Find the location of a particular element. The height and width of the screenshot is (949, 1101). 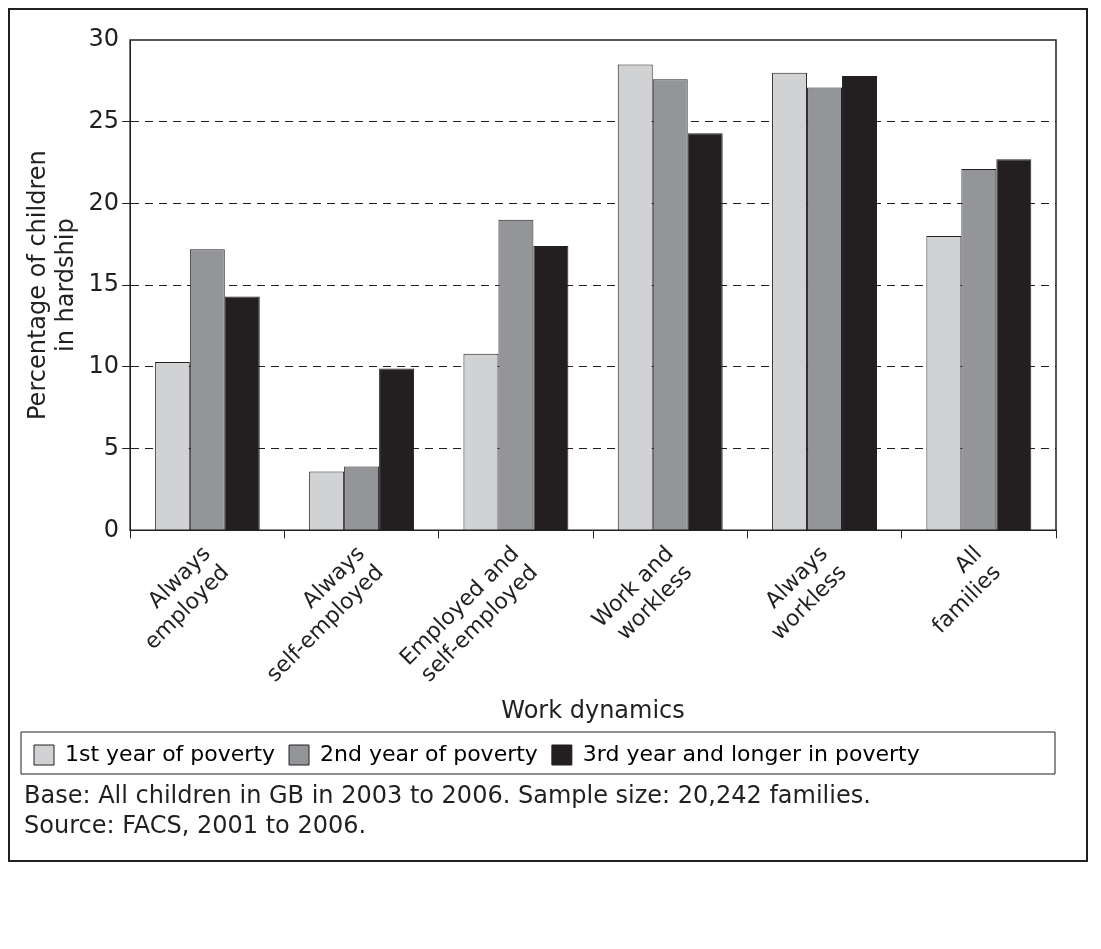

y-tick-label: 0 is located at coordinates (111, 528).